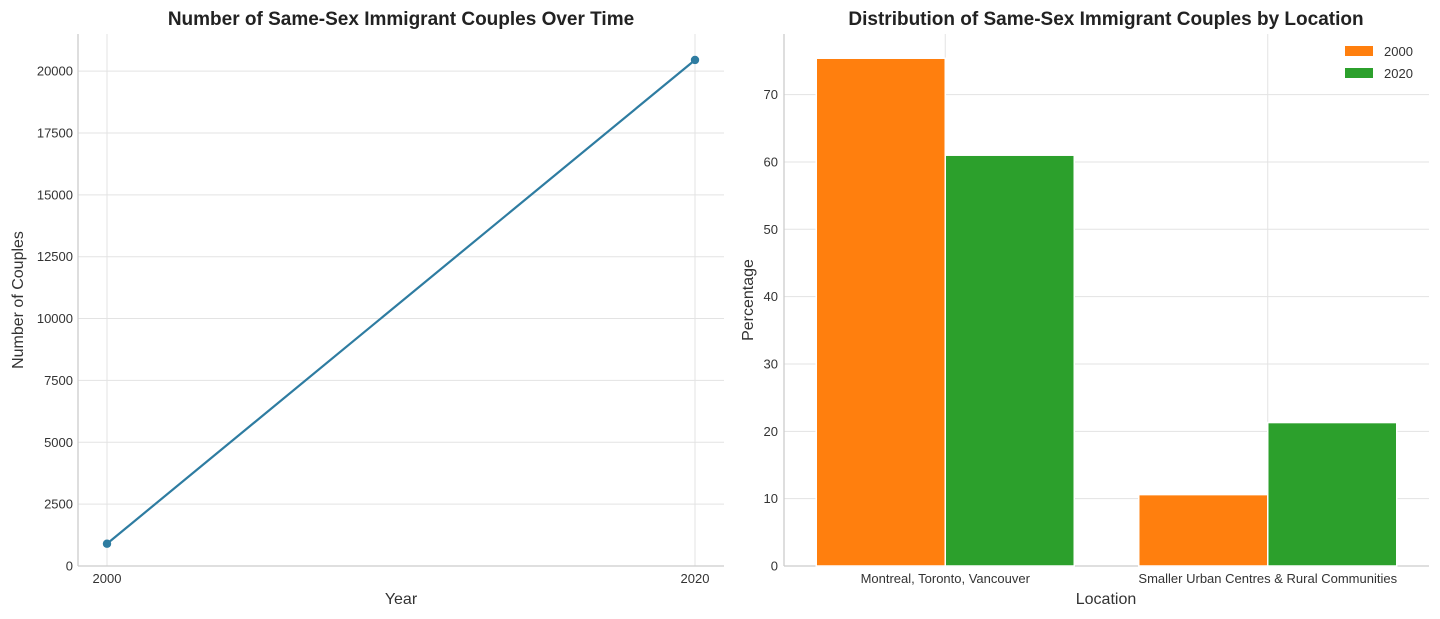 The width and height of the screenshot is (1440, 619). What do you see at coordinates (771, 431) in the screenshot?
I see `bar-chart-y-tick-label: 20` at bounding box center [771, 431].